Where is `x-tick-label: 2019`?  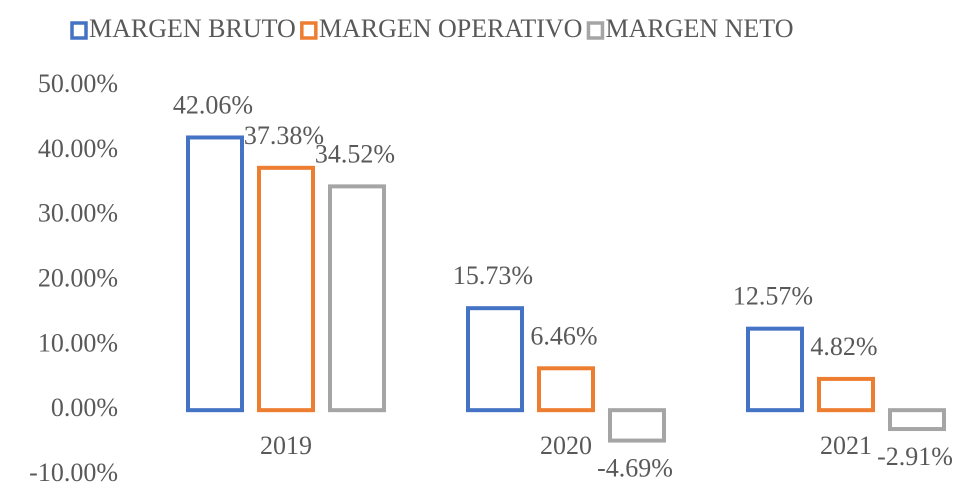
x-tick-label: 2019 is located at coordinates (286, 445).